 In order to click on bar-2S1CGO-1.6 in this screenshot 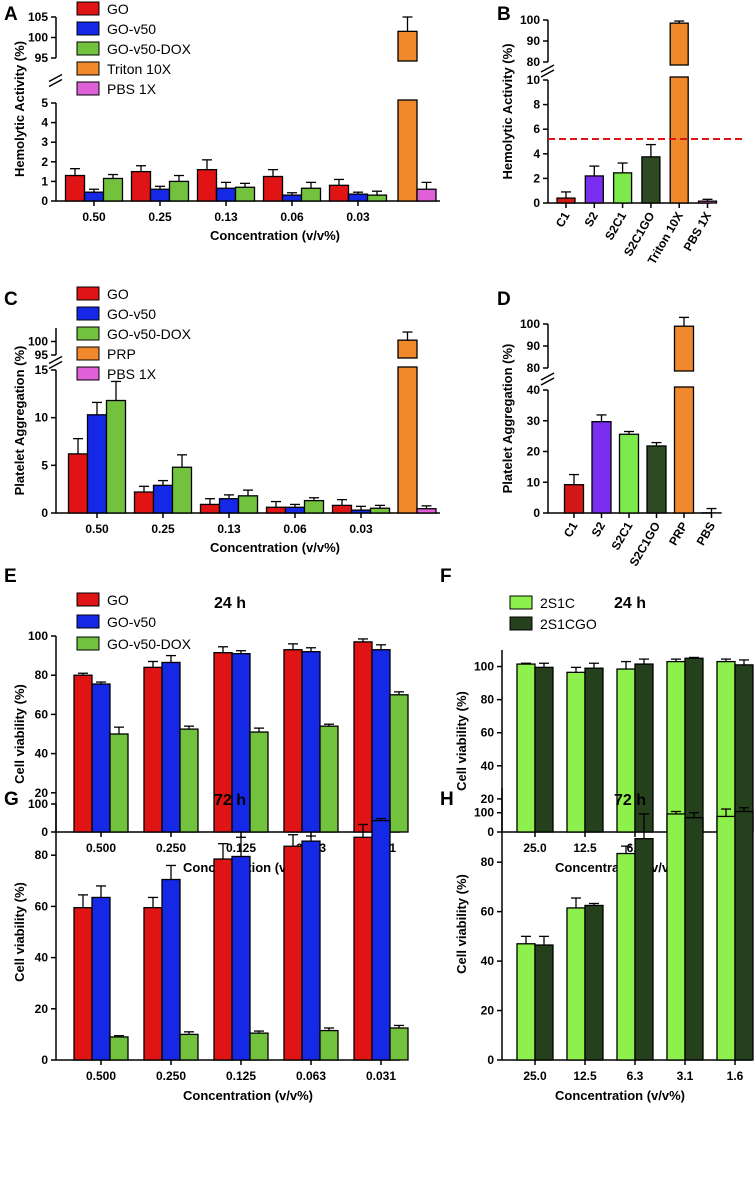, I will do `click(744, 935)`.